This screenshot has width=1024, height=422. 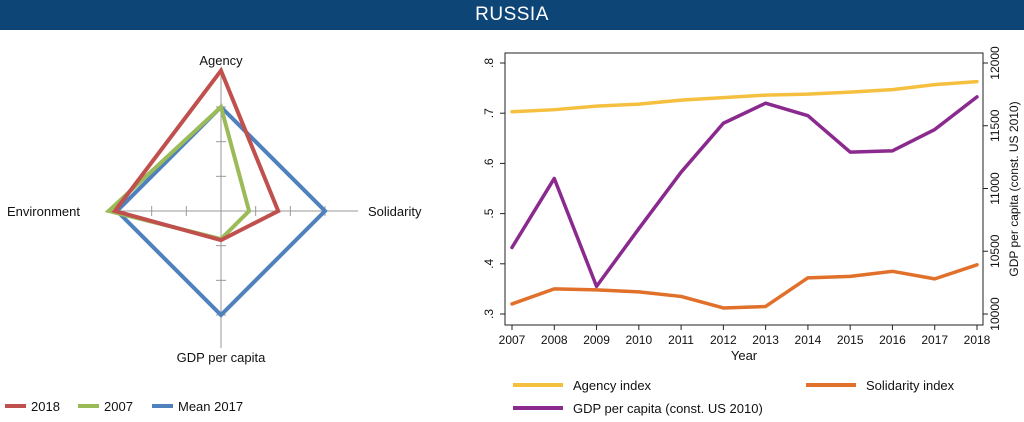 I want to click on legend-label: 2007, so click(x=118, y=406).